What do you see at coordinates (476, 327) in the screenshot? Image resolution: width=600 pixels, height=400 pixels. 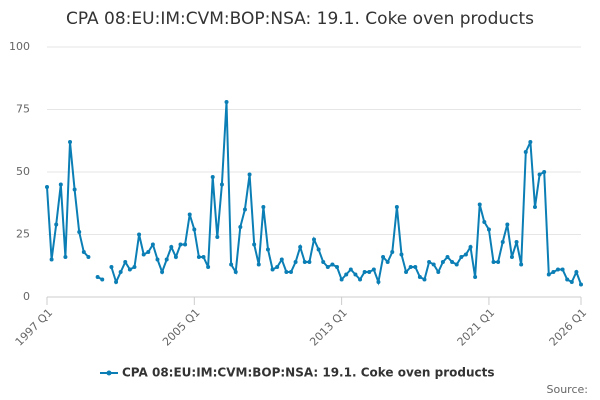 I see `x-tick-label: 2021 Q1` at bounding box center [476, 327].